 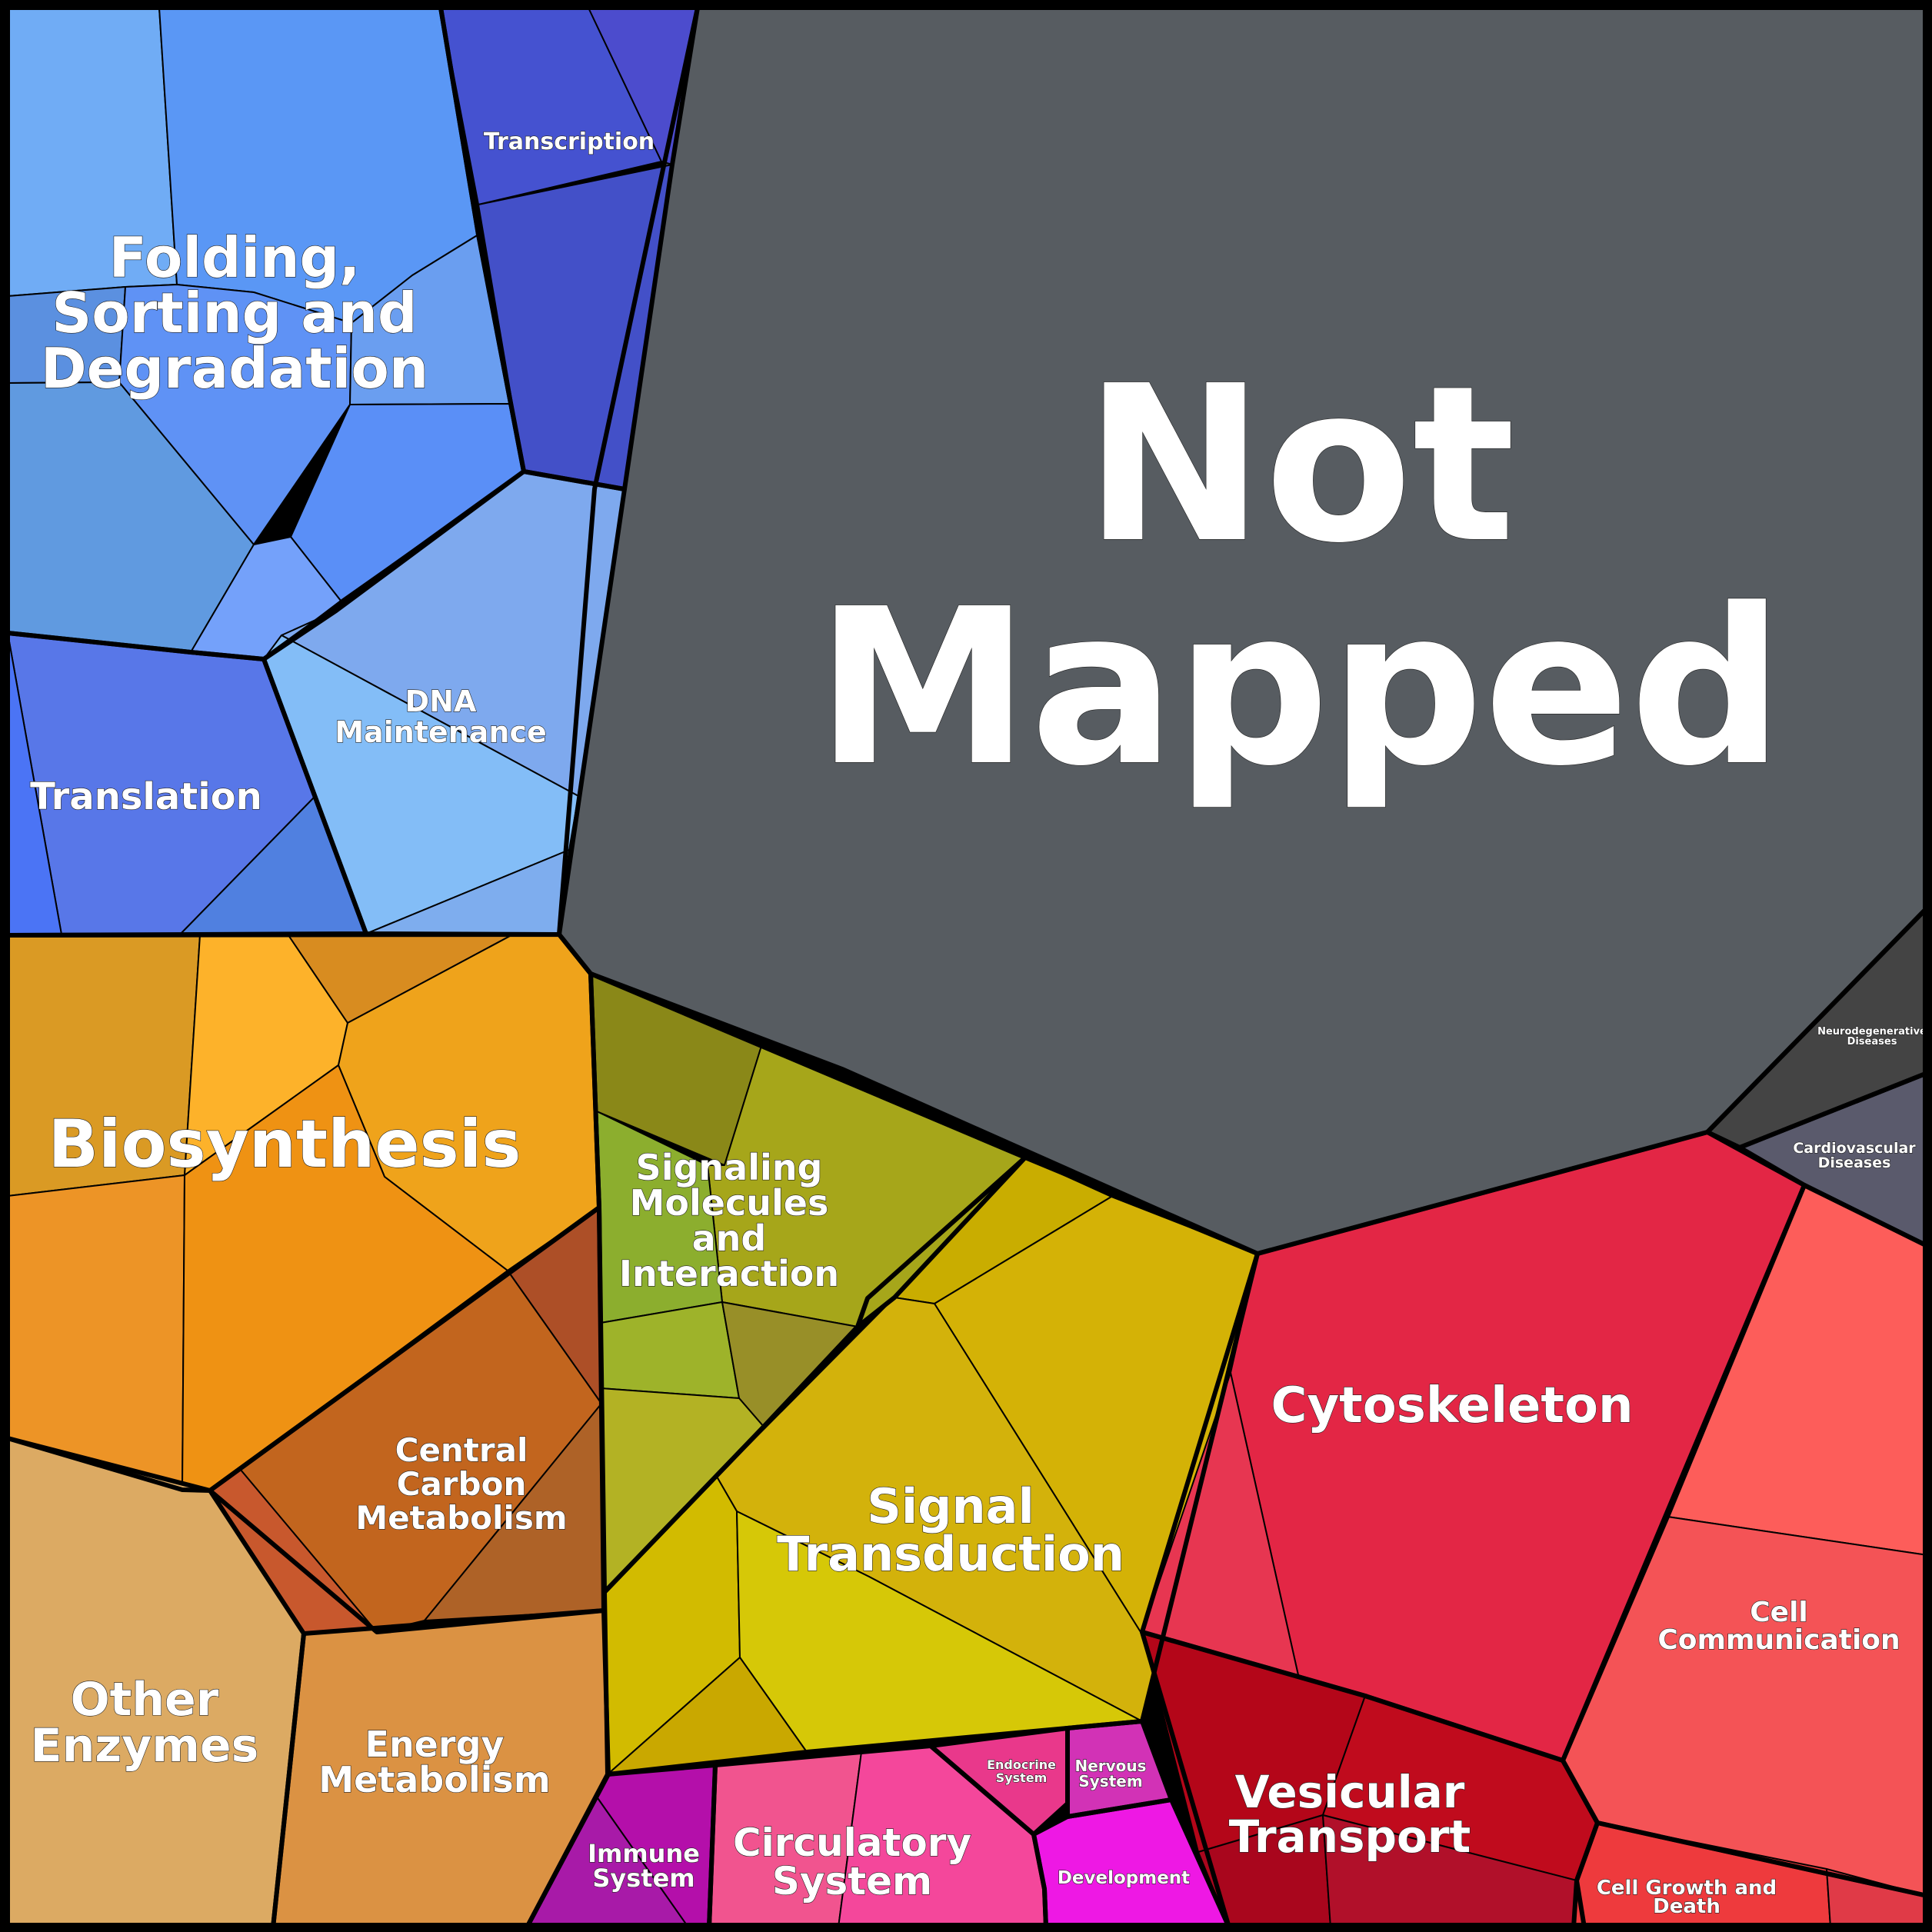 What do you see at coordinates (435, 1744) in the screenshot?
I see `energy-metabolism-label-line: Energy` at bounding box center [435, 1744].